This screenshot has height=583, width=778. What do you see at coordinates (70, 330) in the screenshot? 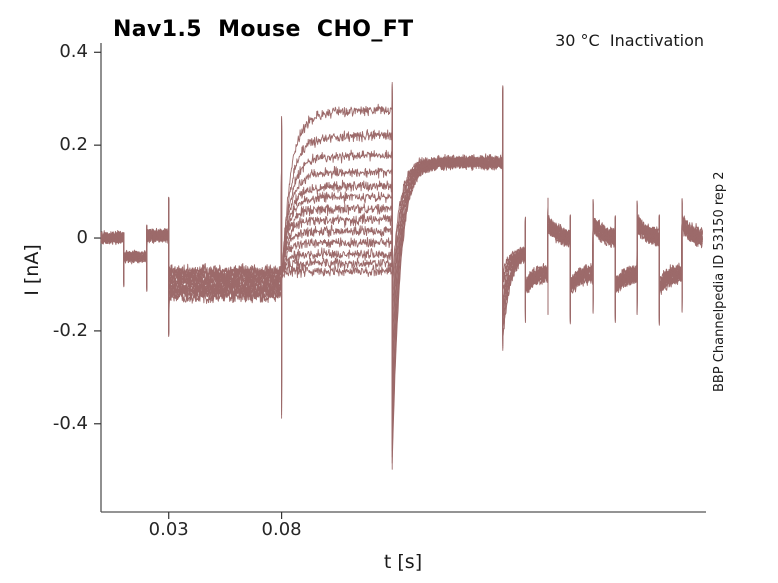
I see `y-tick-label: -0.2` at bounding box center [70, 330].